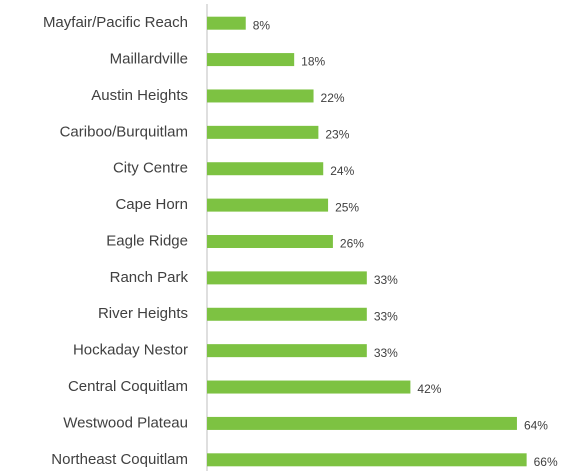 This screenshot has width=573, height=471. What do you see at coordinates (342, 171) in the screenshot?
I see `value-label: 24%` at bounding box center [342, 171].